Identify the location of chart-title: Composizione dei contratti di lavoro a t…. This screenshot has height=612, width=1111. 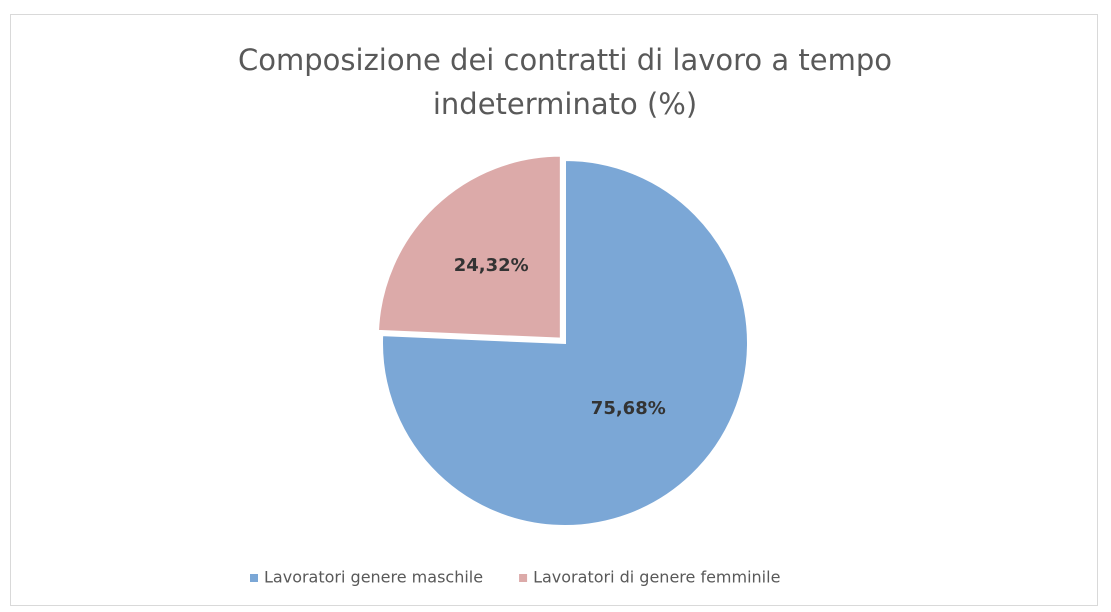
(565, 82).